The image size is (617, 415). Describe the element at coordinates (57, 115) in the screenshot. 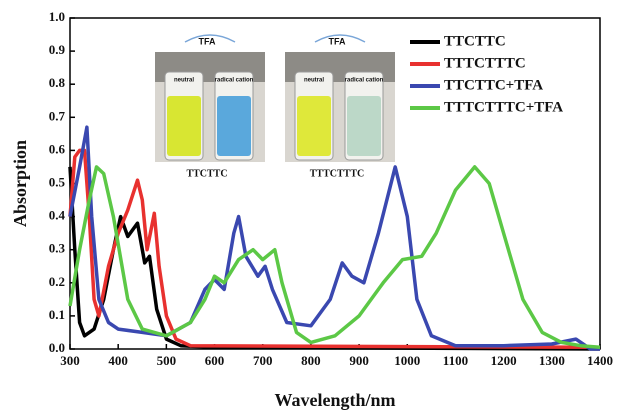

I see `y-tick-label: 0.7` at that location.